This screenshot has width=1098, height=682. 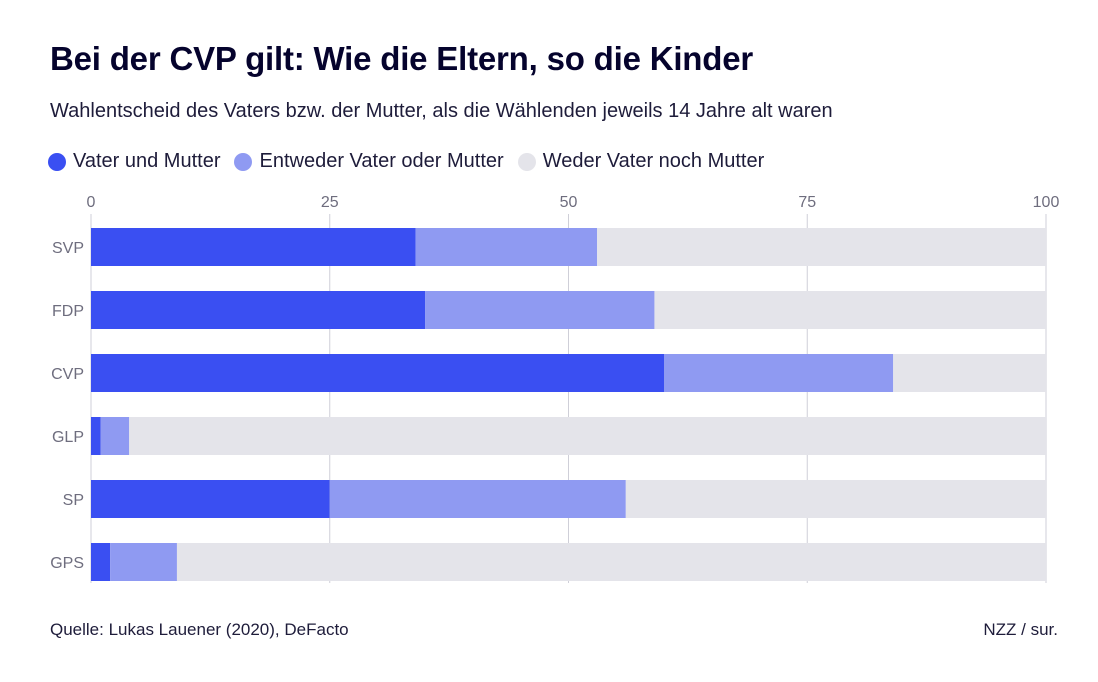 I want to click on legend-swatch-one, so click(x=243, y=161).